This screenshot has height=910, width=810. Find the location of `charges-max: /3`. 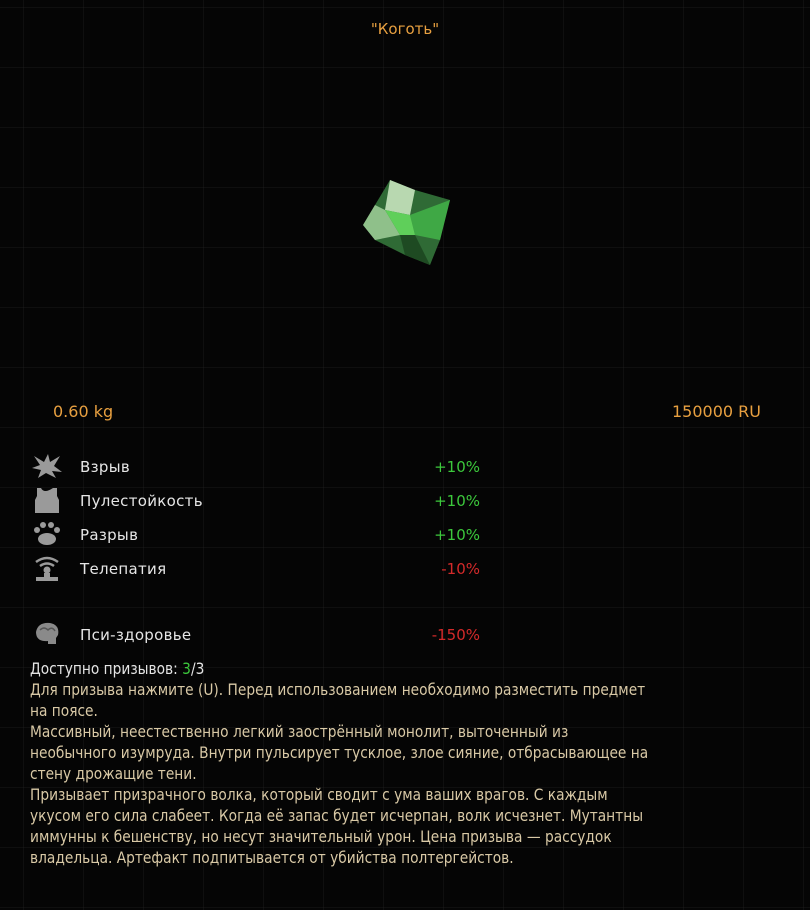

charges-max: /3 is located at coordinates (197, 668).